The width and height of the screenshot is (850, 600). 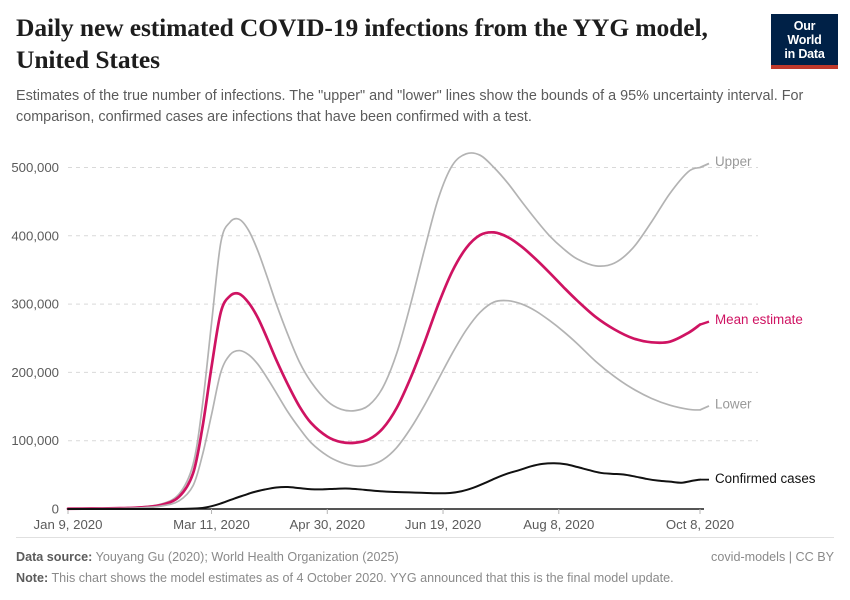 What do you see at coordinates (328, 524) in the screenshot?
I see `x-axis-tick-label: Apr 30, 2020` at bounding box center [328, 524].